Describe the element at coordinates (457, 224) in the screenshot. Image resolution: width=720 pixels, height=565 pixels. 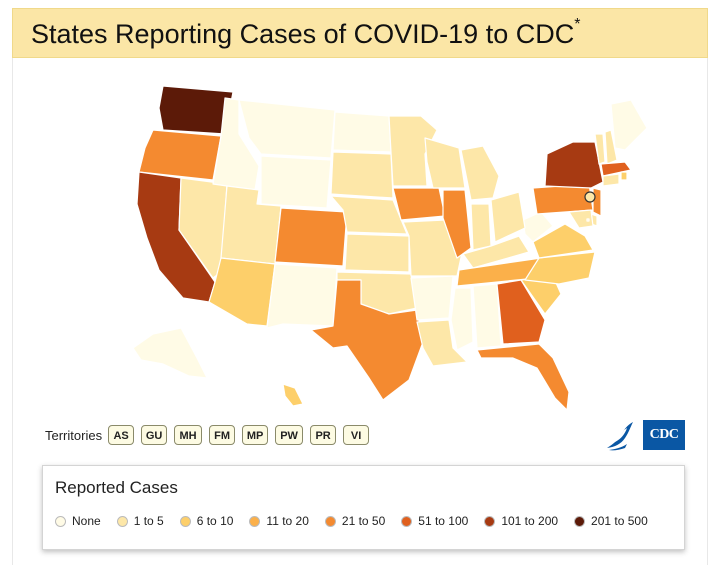
I see `state-IL` at that location.